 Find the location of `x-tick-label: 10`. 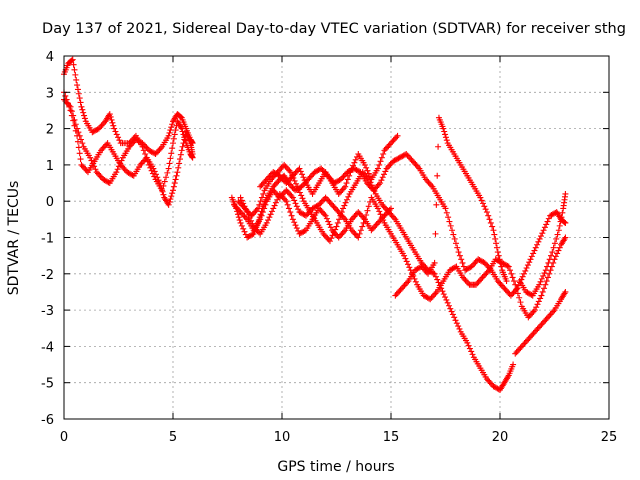

x-tick-label: 10 is located at coordinates (282, 437).